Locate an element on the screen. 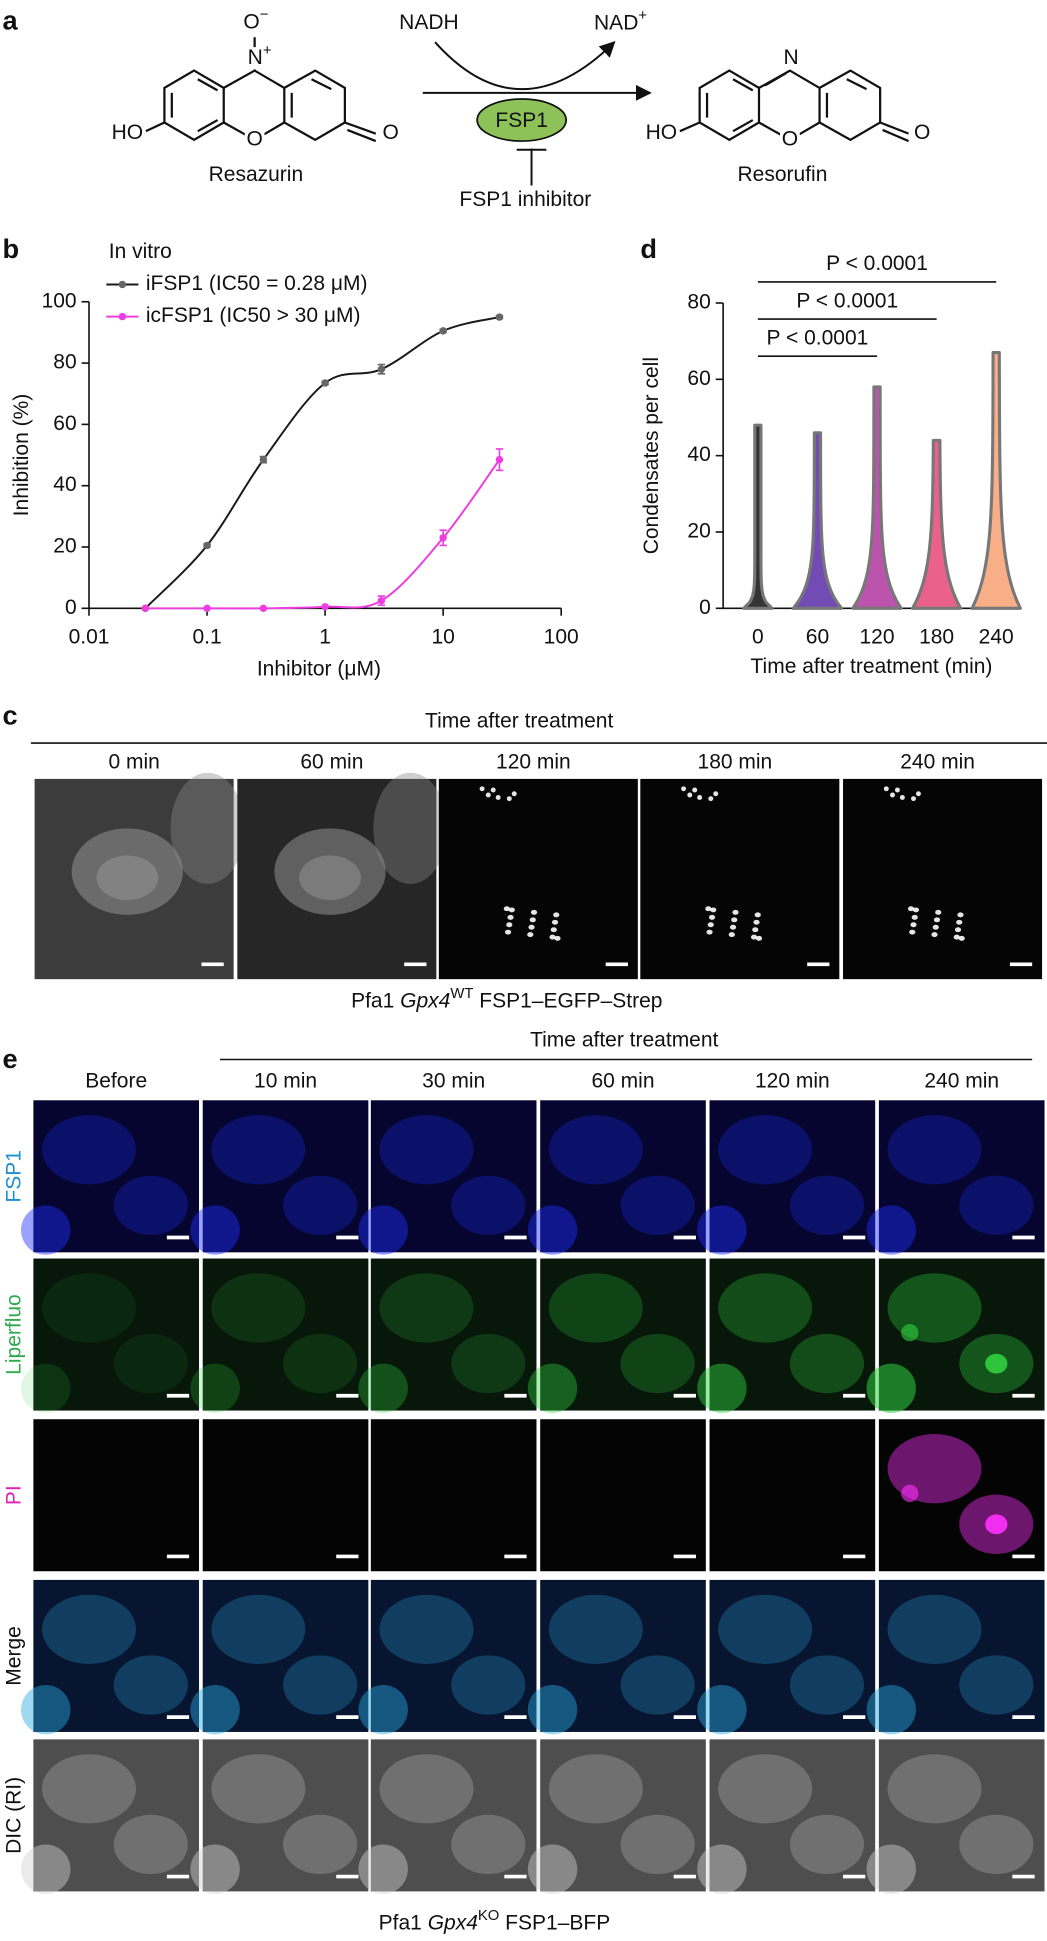 This screenshot has width=1047, height=1941. atom-label: N is located at coordinates (791, 57).